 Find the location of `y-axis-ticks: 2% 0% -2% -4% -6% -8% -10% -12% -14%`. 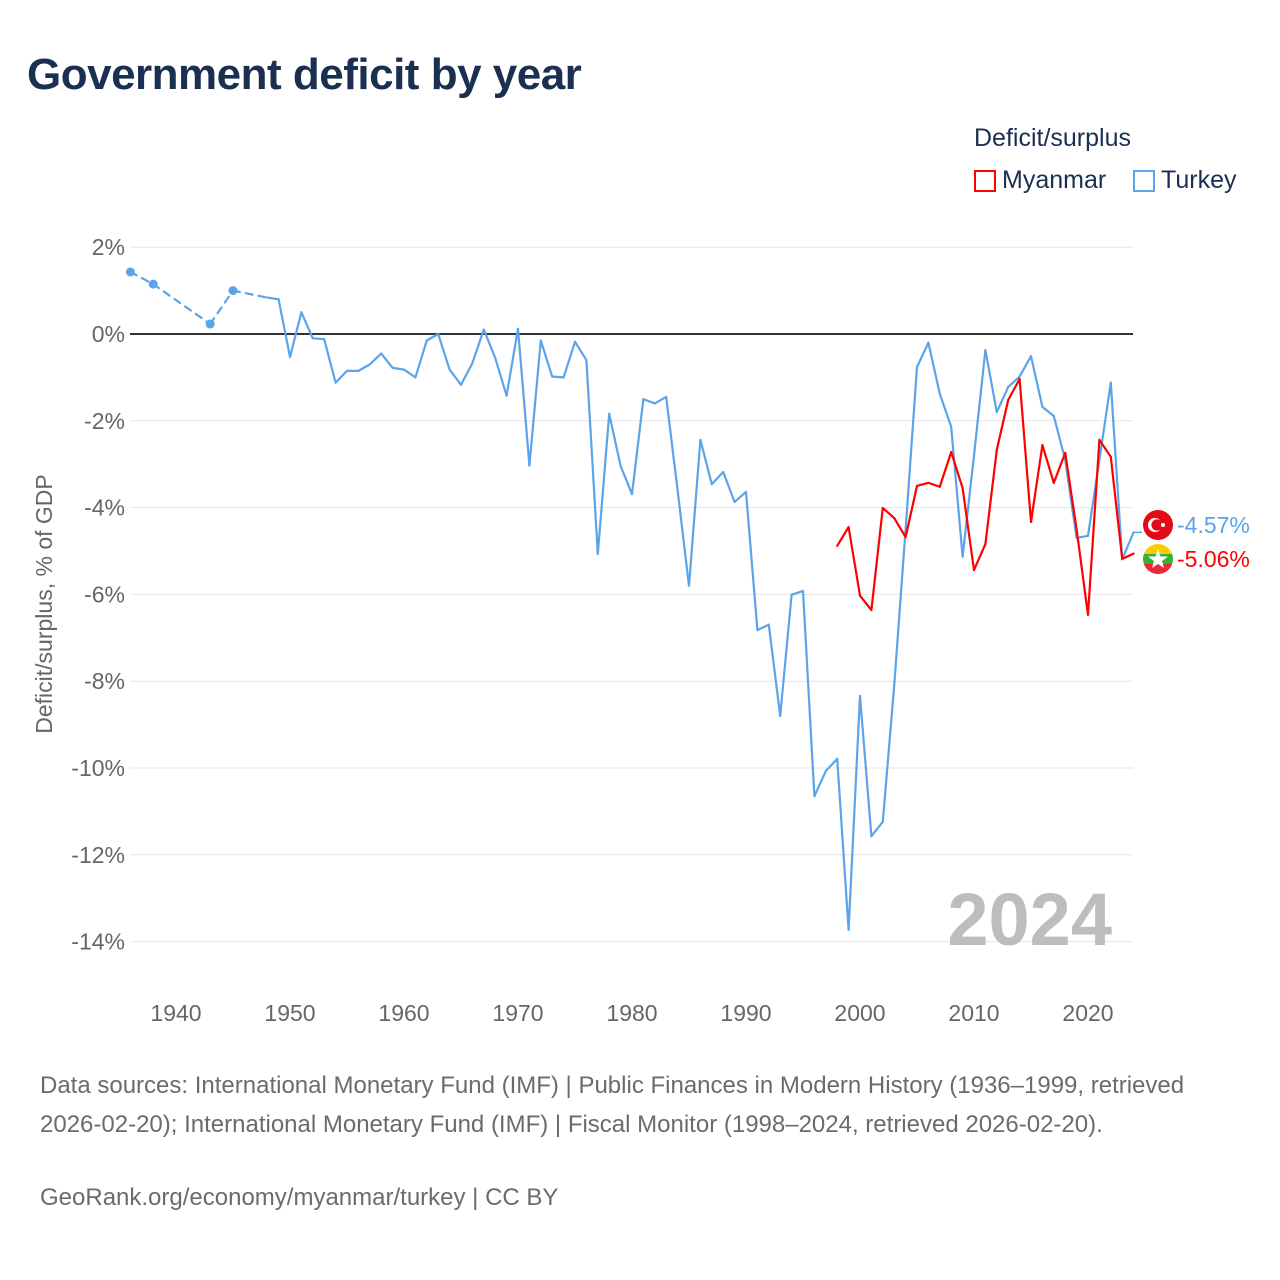

y-axis-ticks: 2% 0% -2% -4% -6% -8% -10% -12% -14% is located at coordinates (98, 594).